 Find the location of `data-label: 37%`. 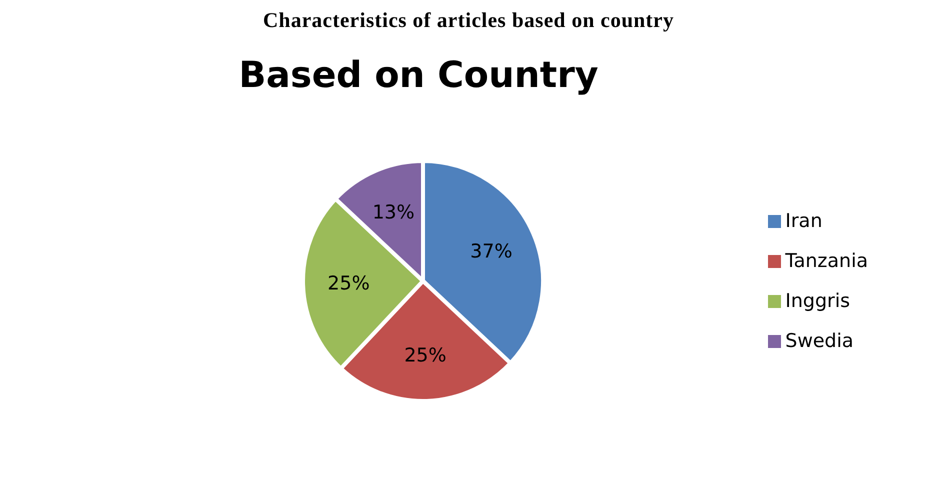

data-label: 37% is located at coordinates (491, 251).